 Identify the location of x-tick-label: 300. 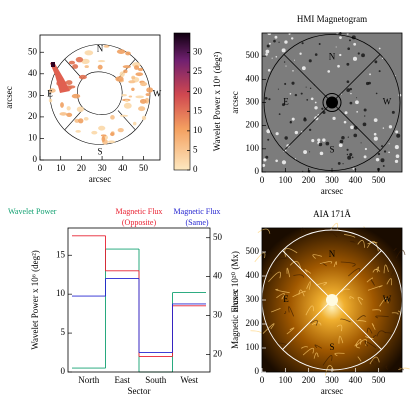
(332, 180).